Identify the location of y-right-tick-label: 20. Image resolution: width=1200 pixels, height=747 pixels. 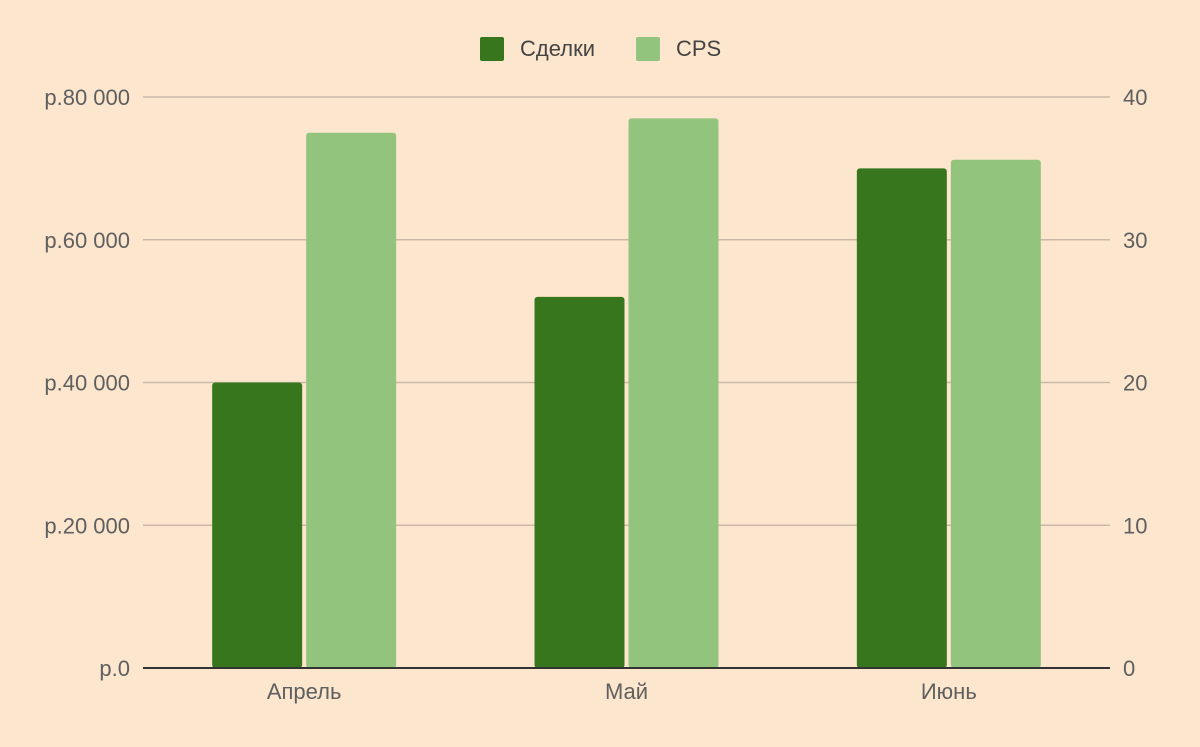
(1135, 383).